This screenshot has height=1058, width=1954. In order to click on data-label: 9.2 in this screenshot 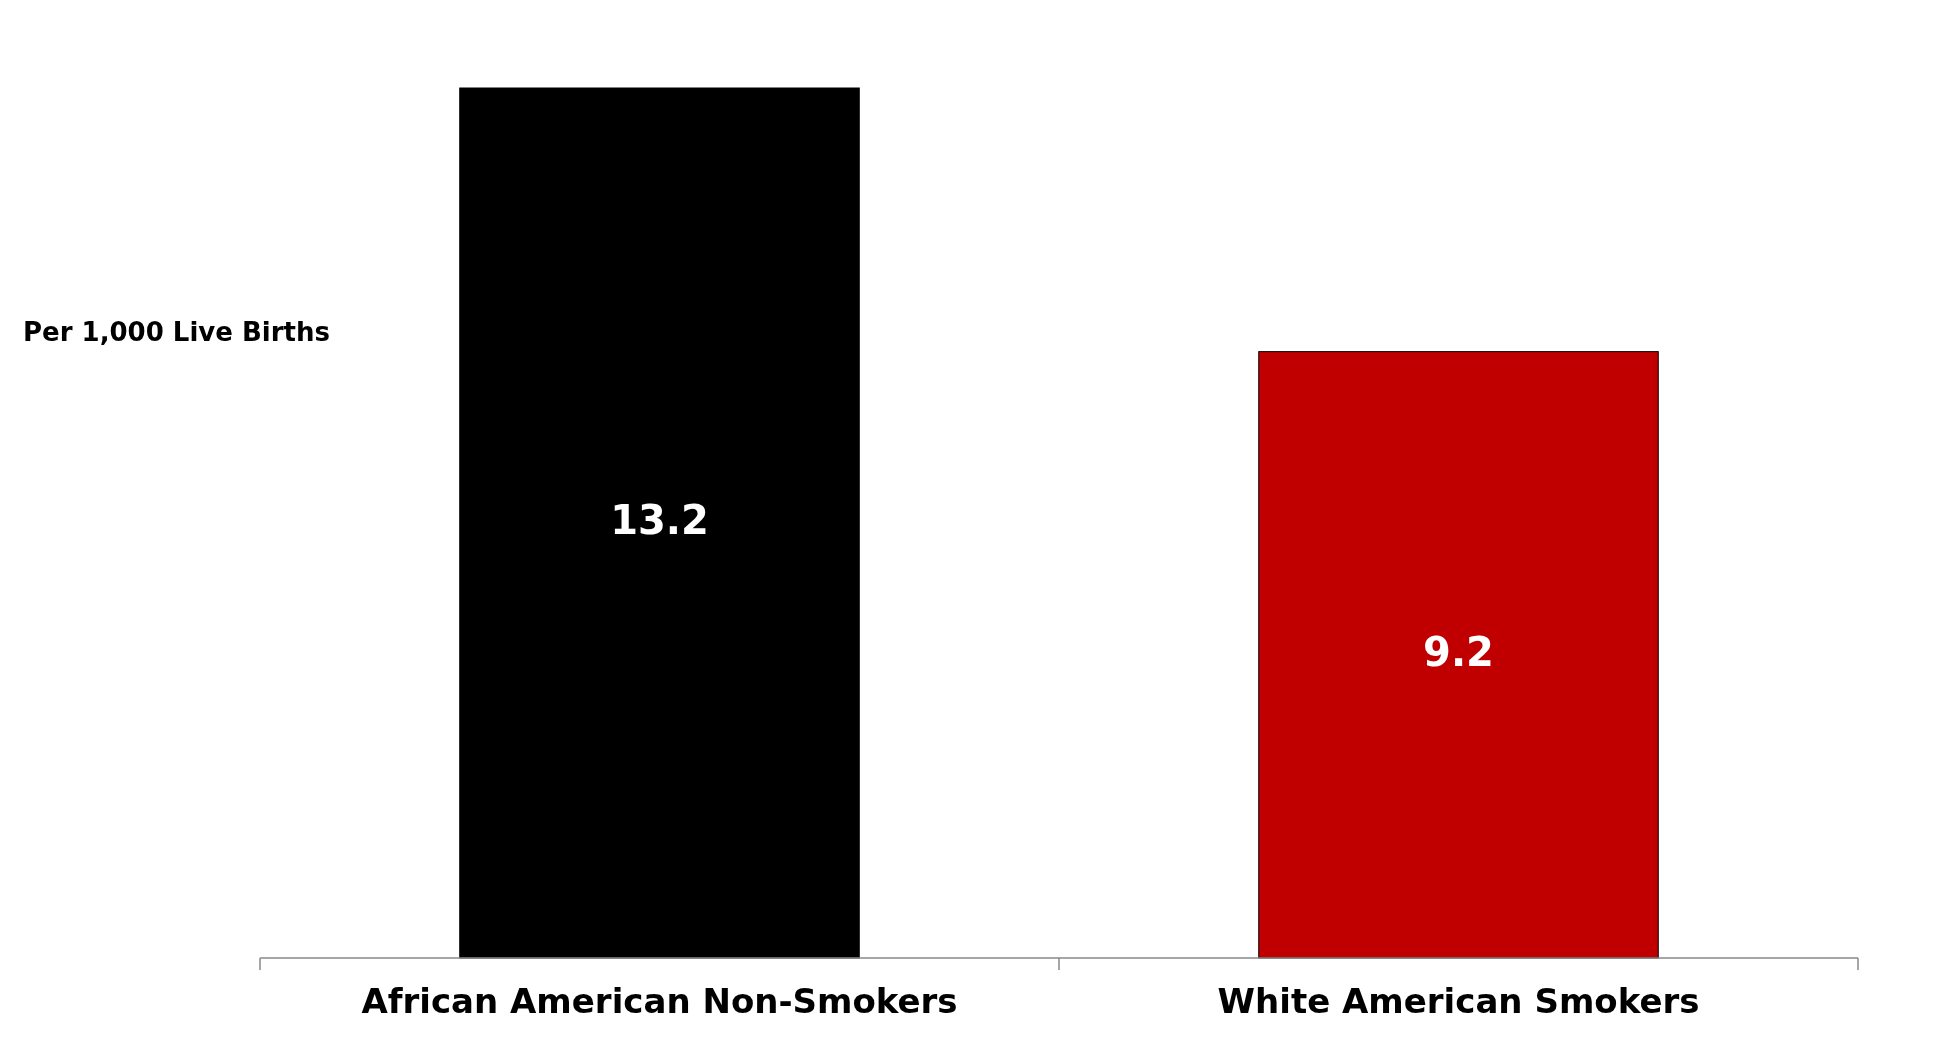, I will do `click(1458, 651)`.